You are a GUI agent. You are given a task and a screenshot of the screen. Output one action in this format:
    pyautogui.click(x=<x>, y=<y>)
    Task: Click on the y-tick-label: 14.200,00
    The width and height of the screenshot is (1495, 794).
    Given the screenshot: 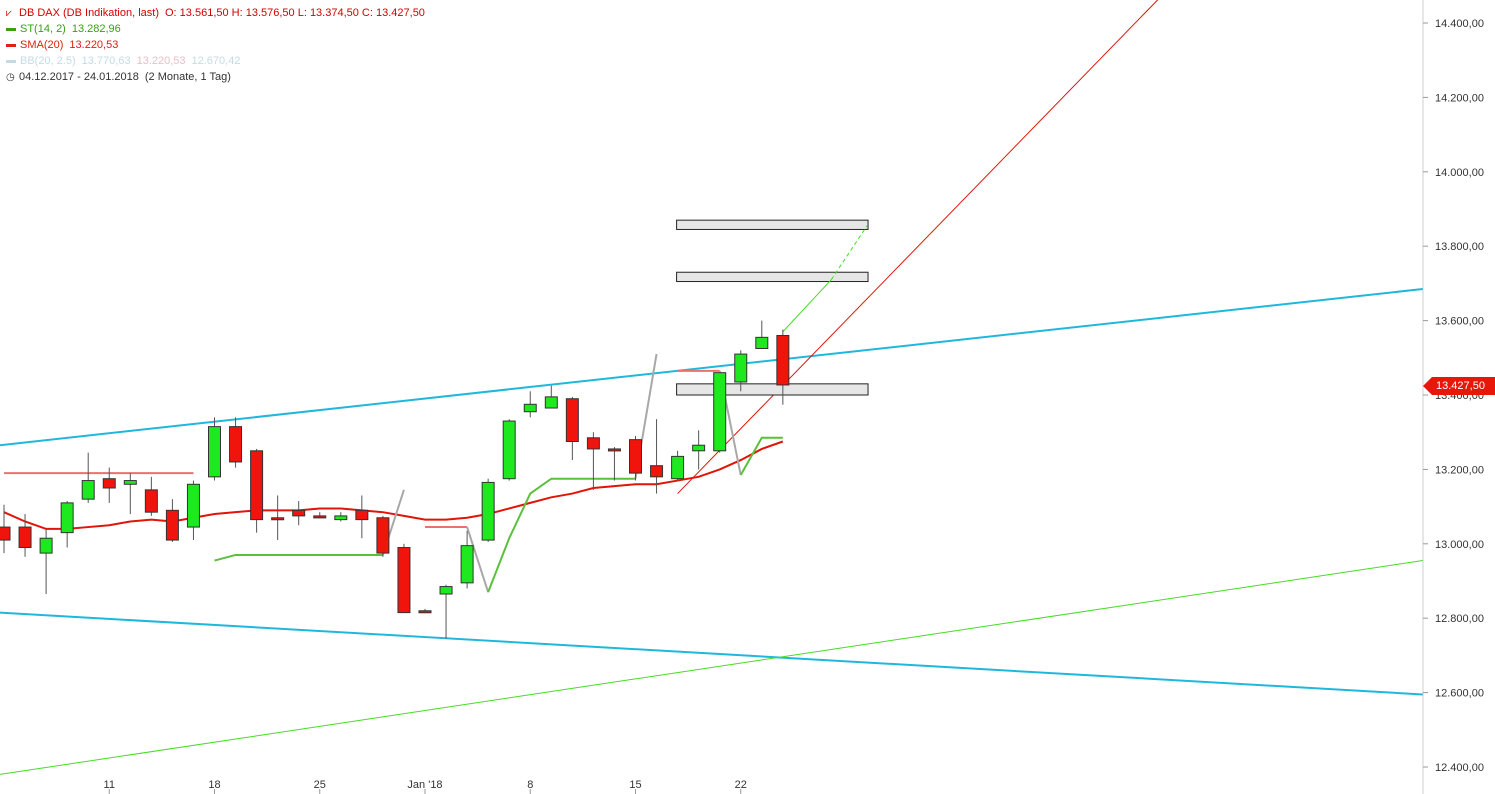 What is the action you would take?
    pyautogui.click(x=1459, y=98)
    